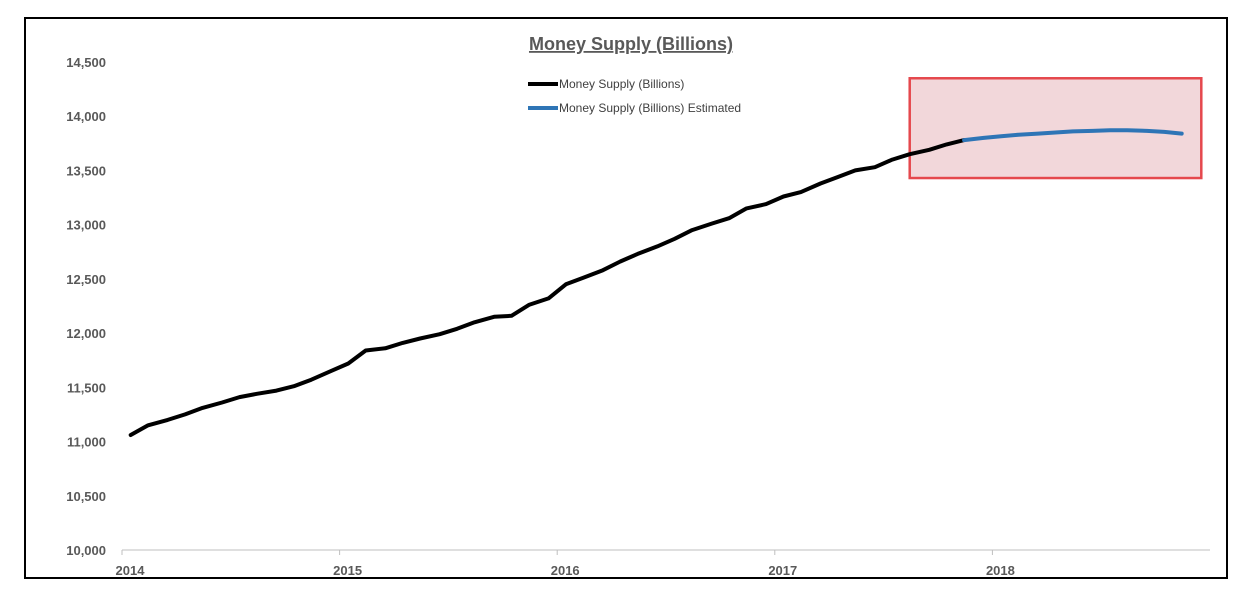  What do you see at coordinates (86, 550) in the screenshot?
I see `y-tick-label: 10,000` at bounding box center [86, 550].